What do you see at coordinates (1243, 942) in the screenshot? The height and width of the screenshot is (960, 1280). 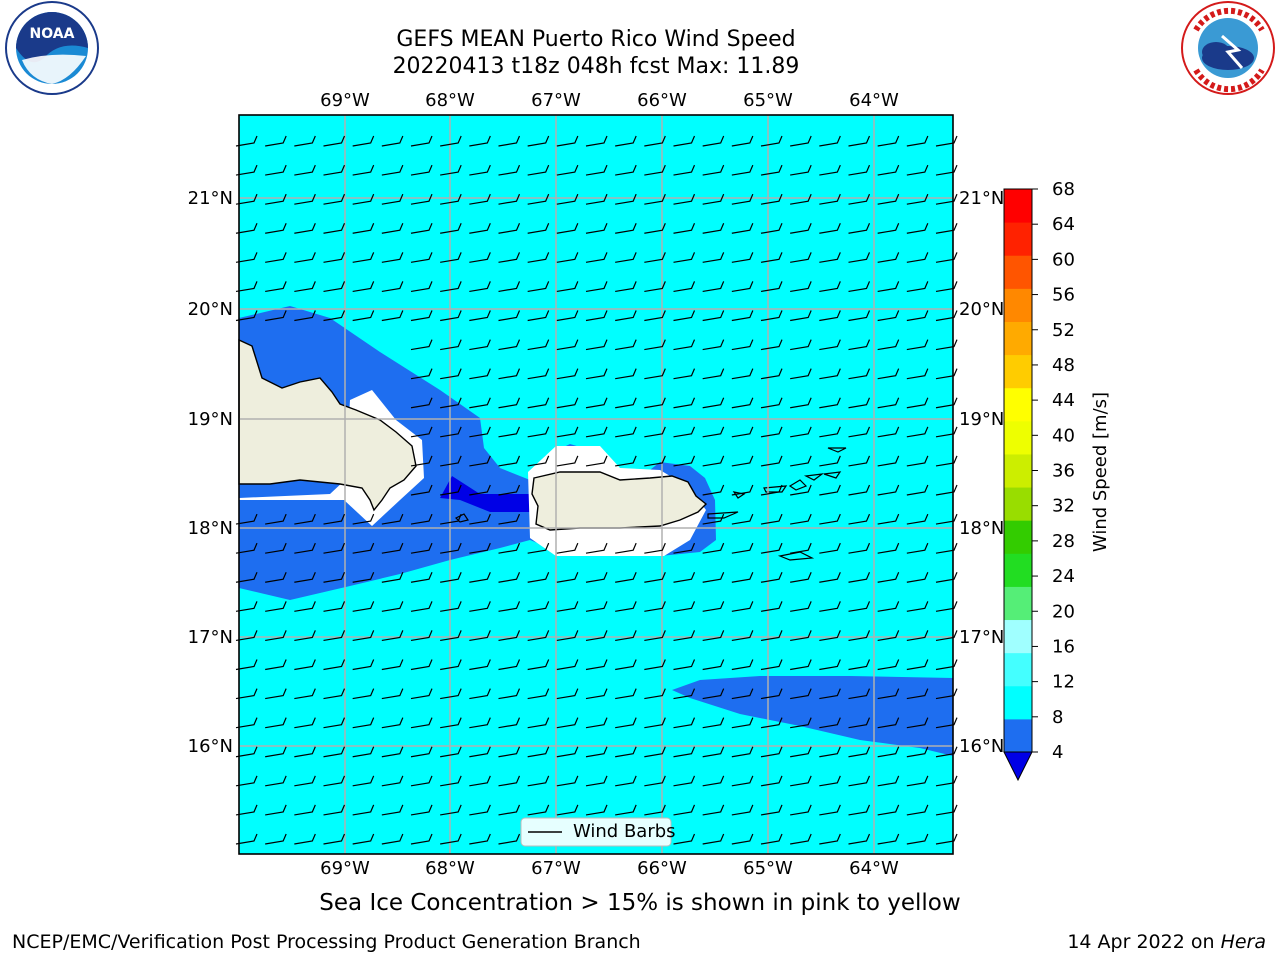 I see `footer-host: Hera` at bounding box center [1243, 942].